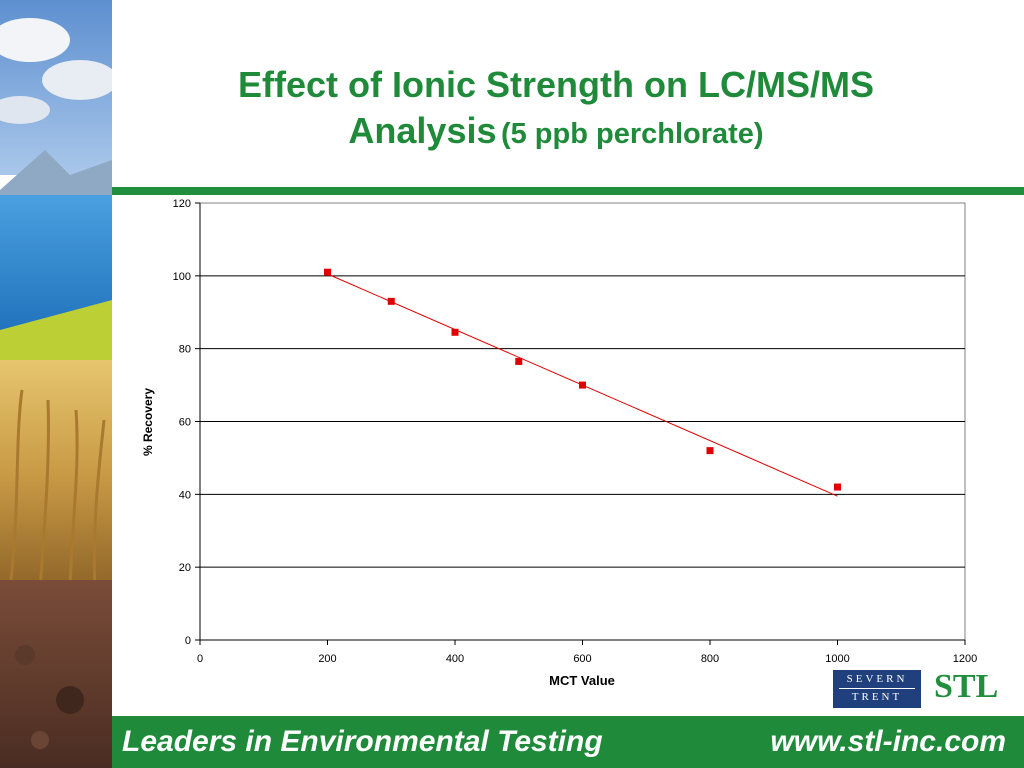 Image resolution: width=1024 pixels, height=768 pixels. I want to click on footer-website: www.stl-inc.com, so click(888, 741).